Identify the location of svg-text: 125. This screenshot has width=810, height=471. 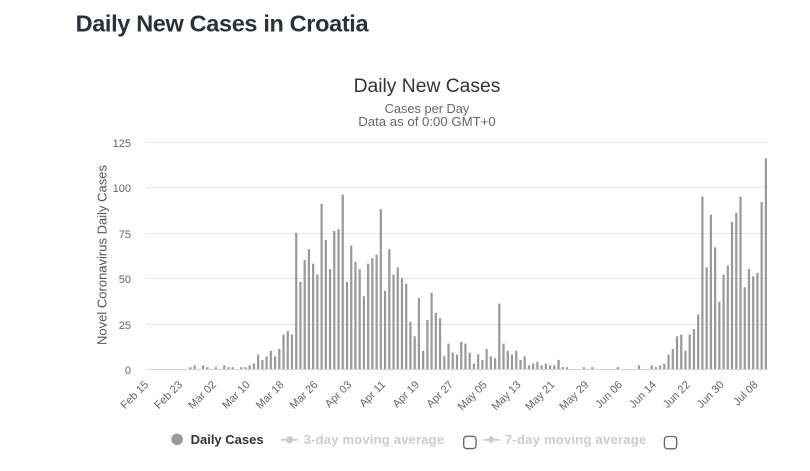
(122, 144).